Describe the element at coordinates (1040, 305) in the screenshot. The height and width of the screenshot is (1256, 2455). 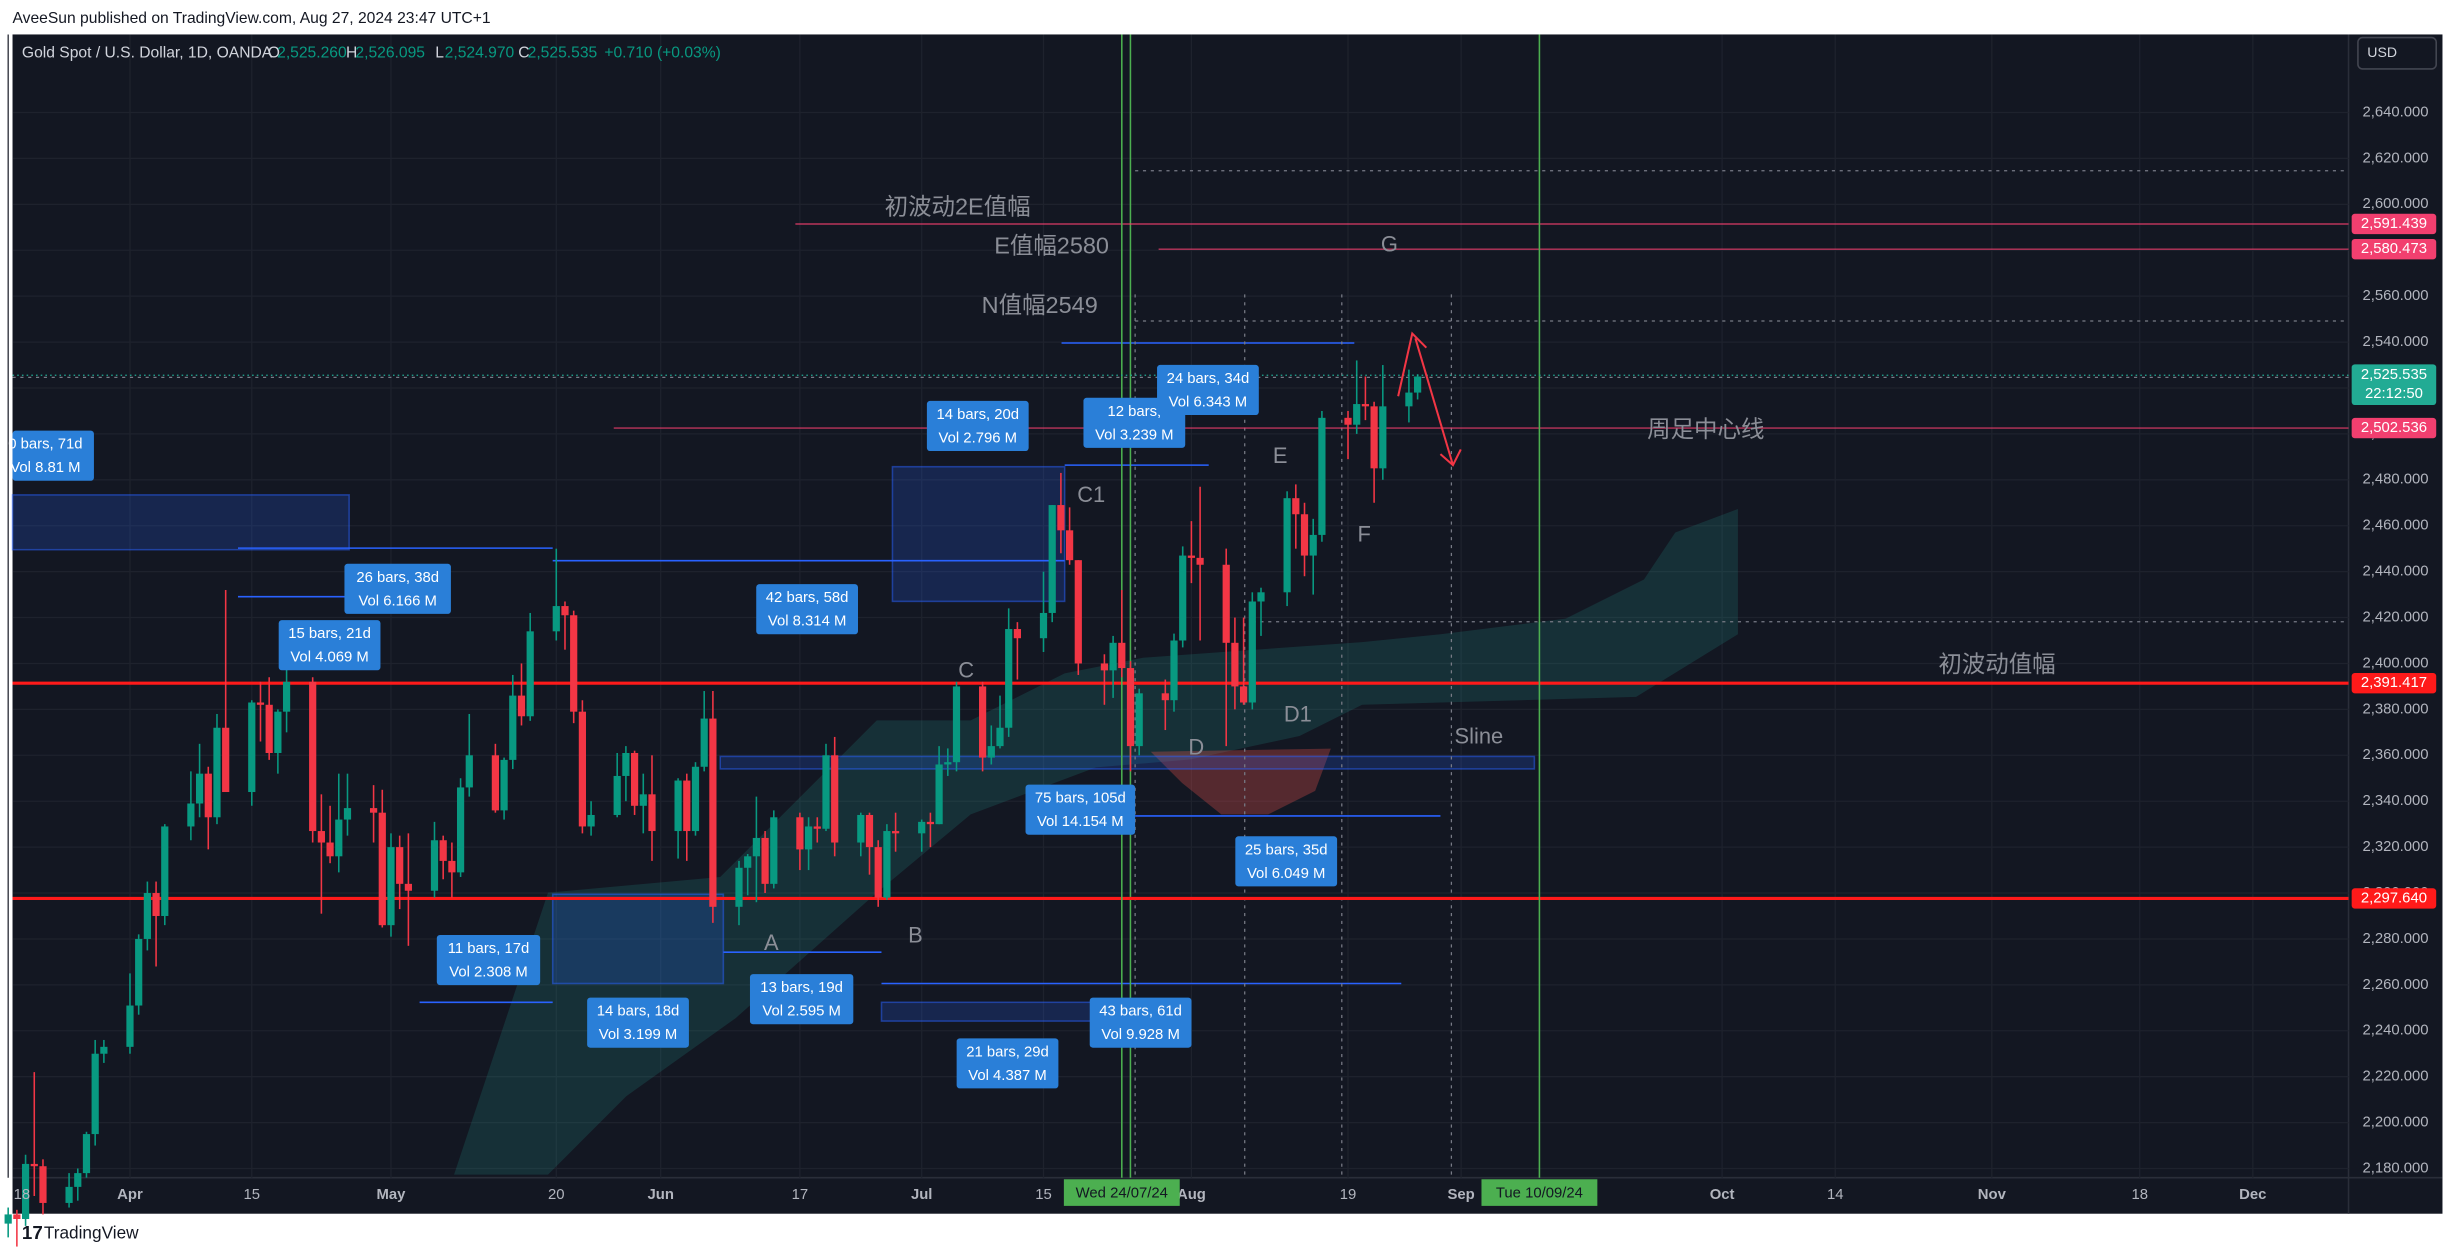
I see `annotation: N值幅2549` at that location.